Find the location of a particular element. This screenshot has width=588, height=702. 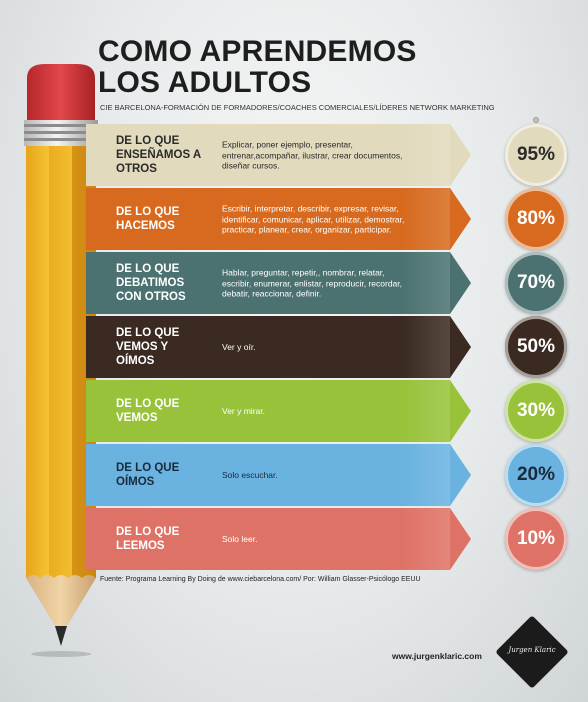

pin-decoration is located at coordinates (536, 120).